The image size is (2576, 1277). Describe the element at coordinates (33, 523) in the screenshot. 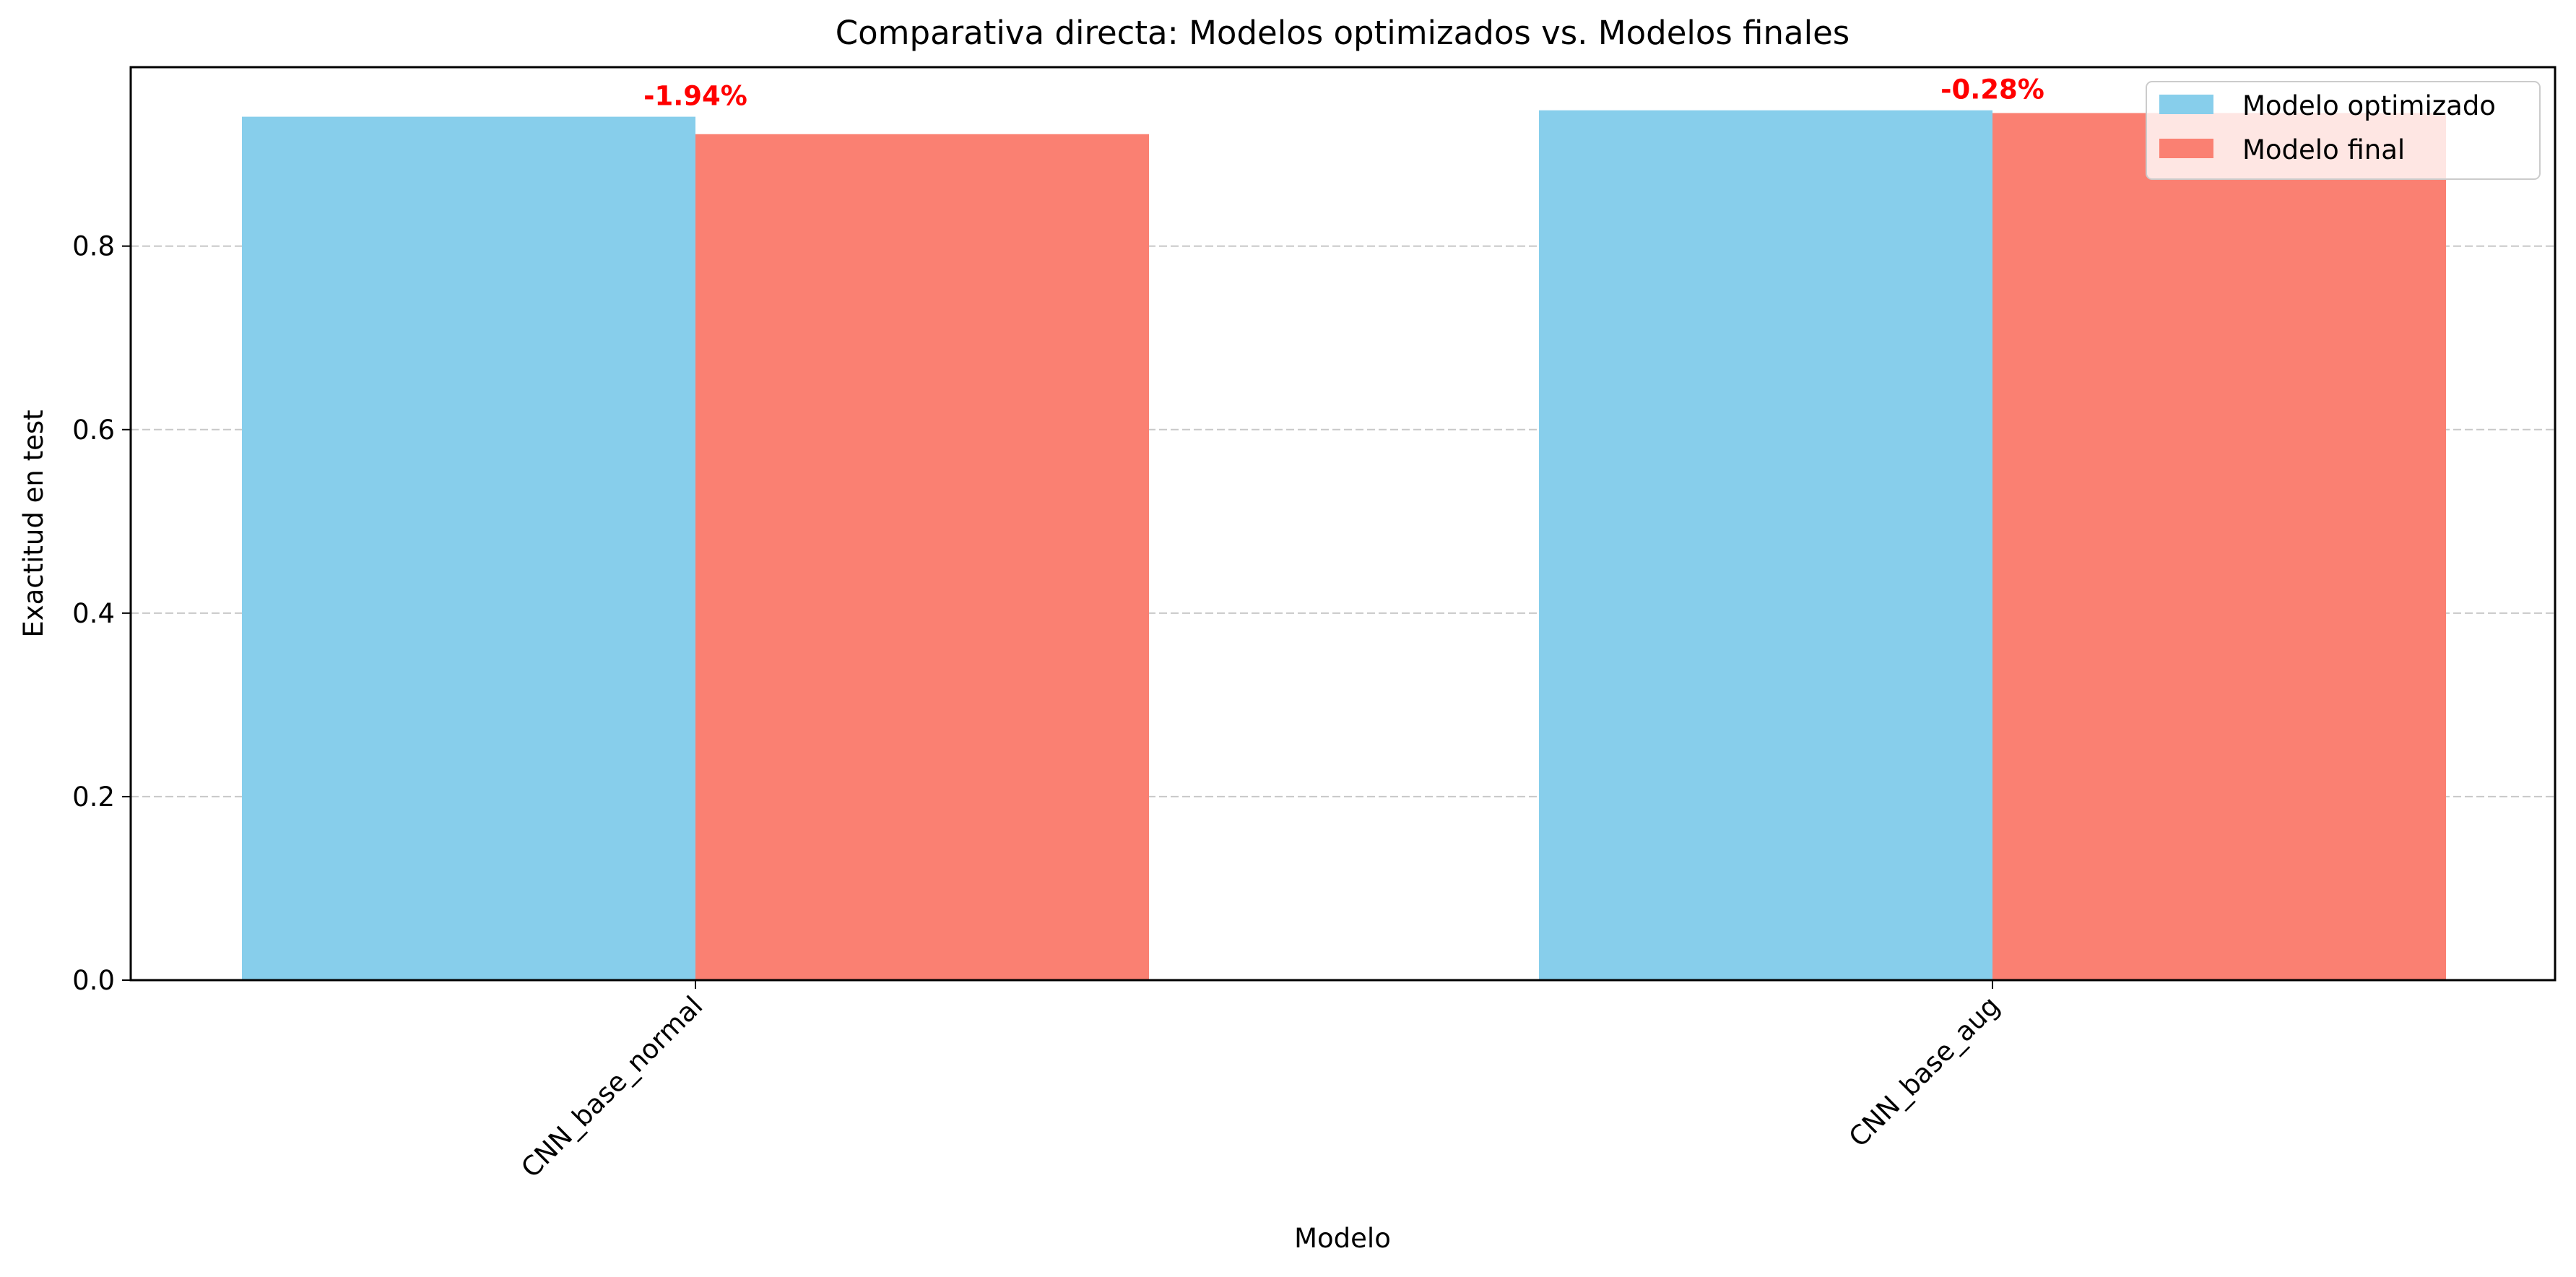

I see `y-axis-label: Exactitud en test` at that location.